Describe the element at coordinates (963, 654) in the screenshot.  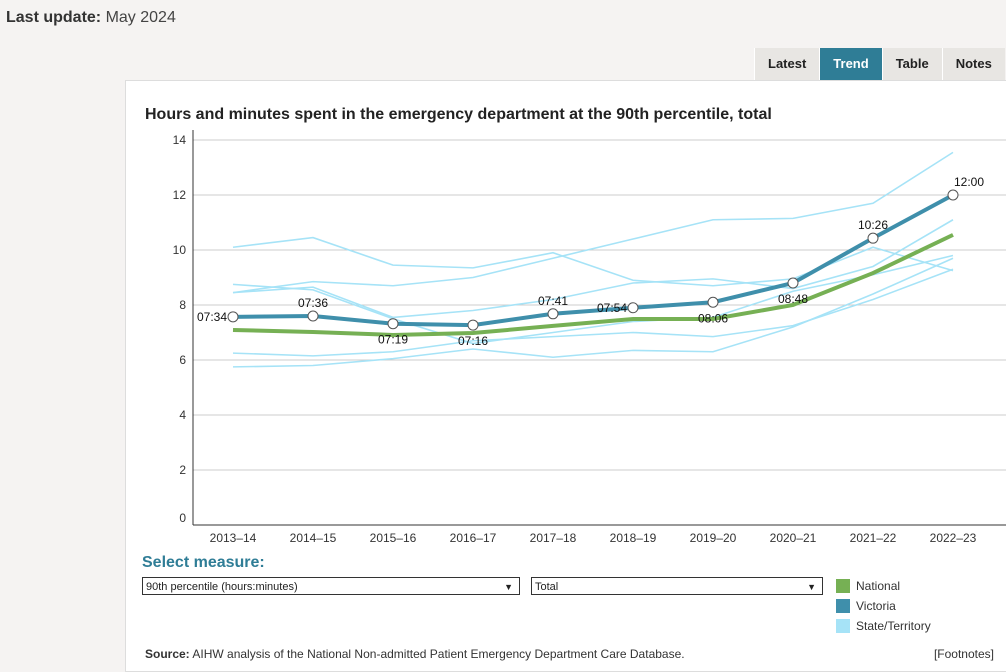
I see `footnotes-link: [Footnotes]` at that location.